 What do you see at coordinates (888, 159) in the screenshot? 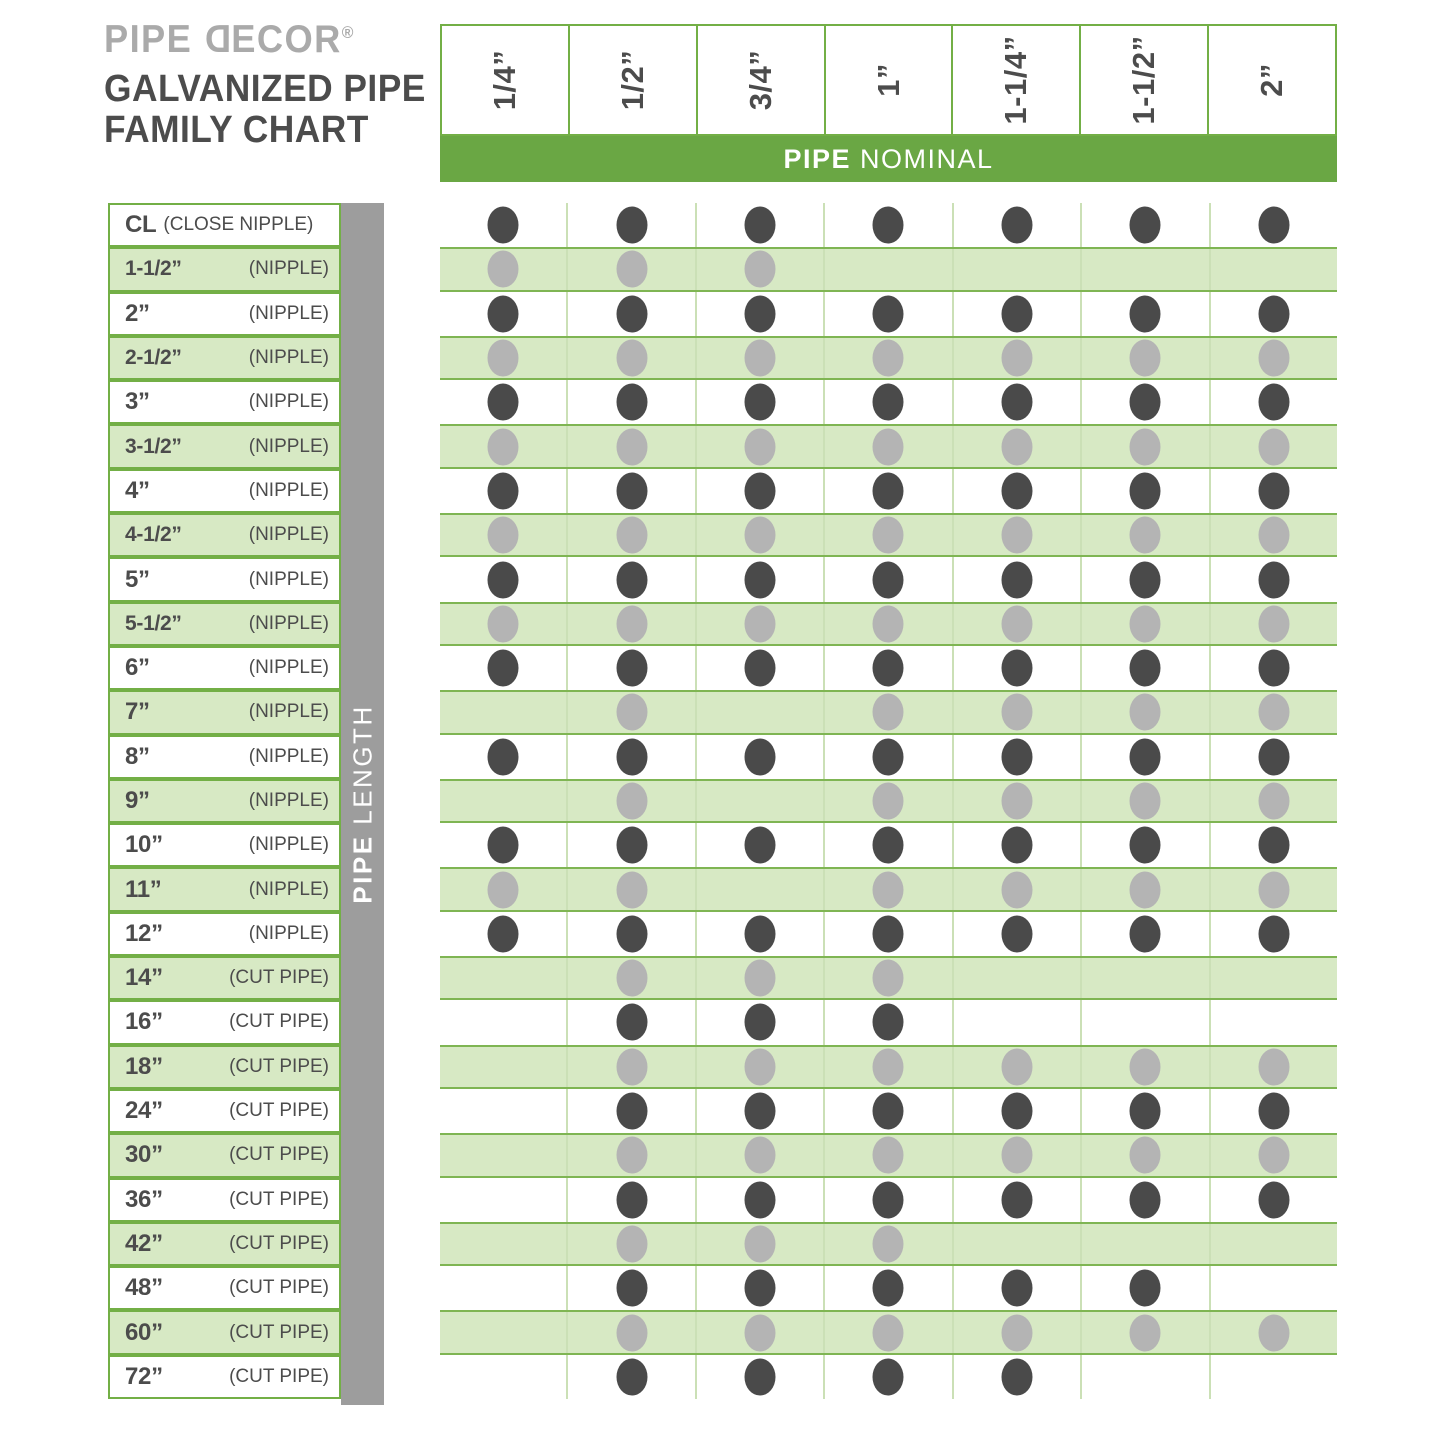
I see `pipe-nominal-axis-label: PIPE NOMINAL` at bounding box center [888, 159].